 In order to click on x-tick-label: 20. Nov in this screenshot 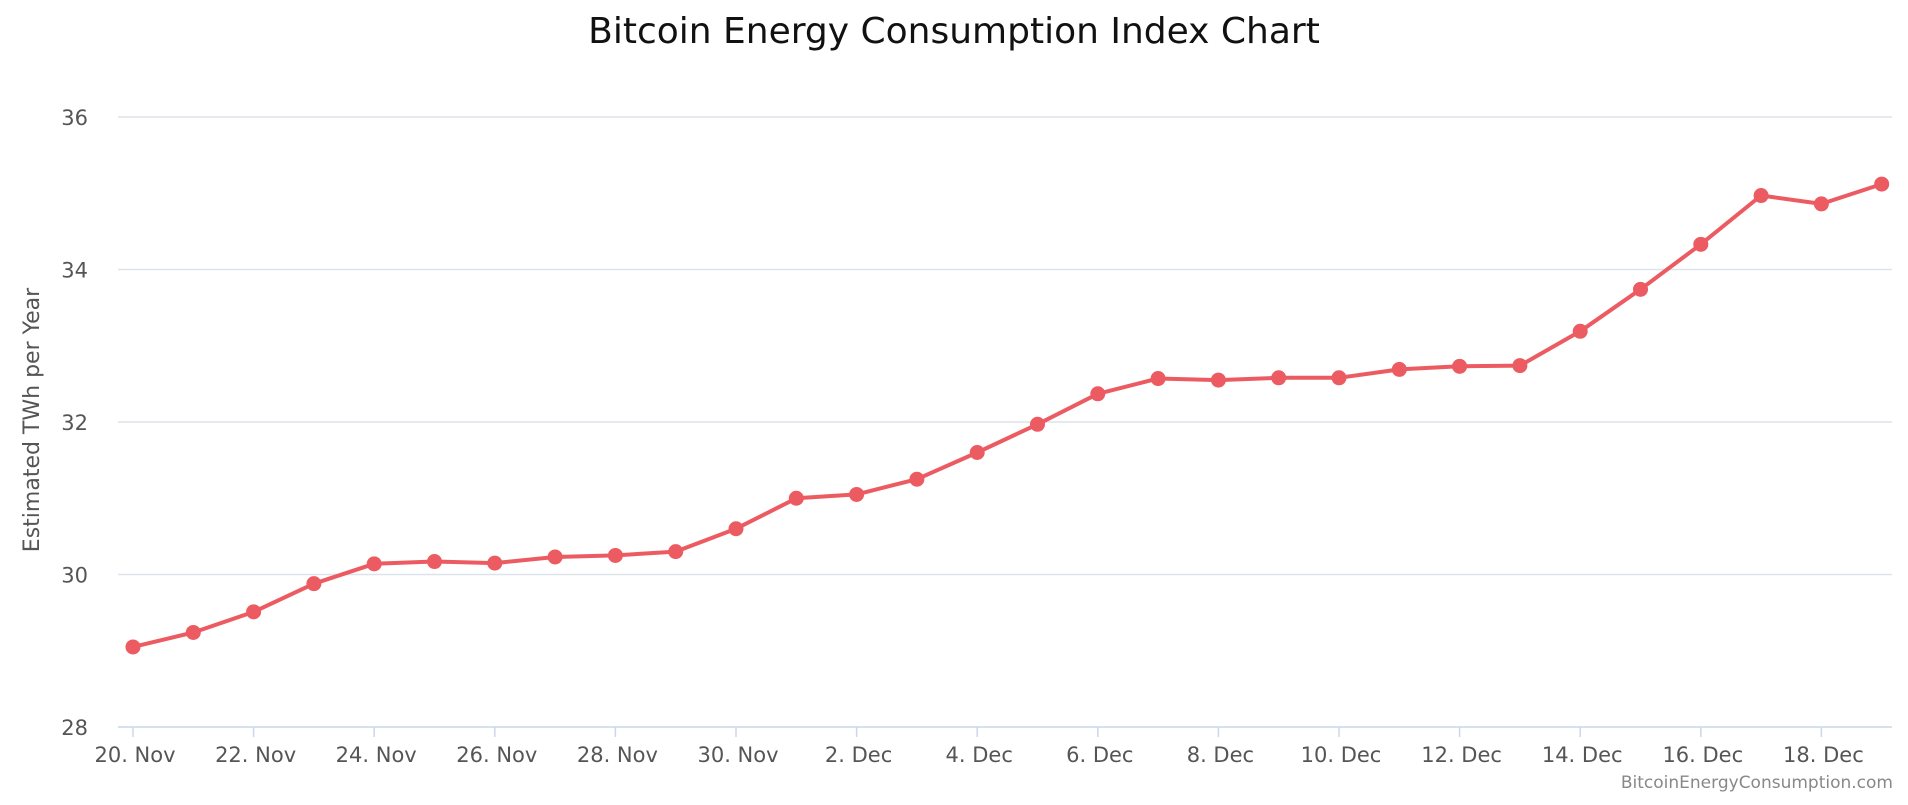, I will do `click(134, 755)`.